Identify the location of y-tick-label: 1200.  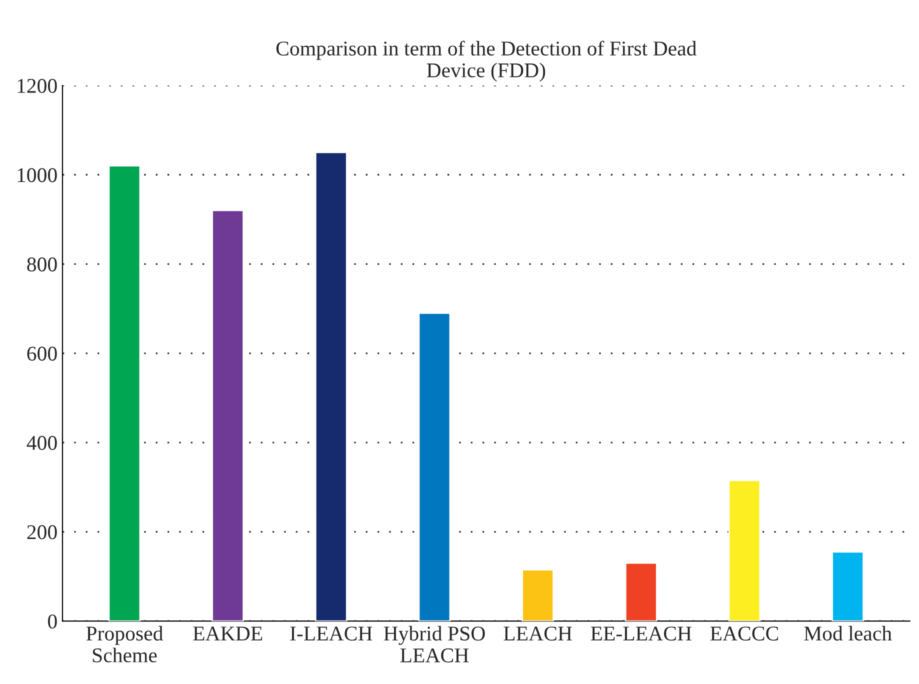
(37, 85).